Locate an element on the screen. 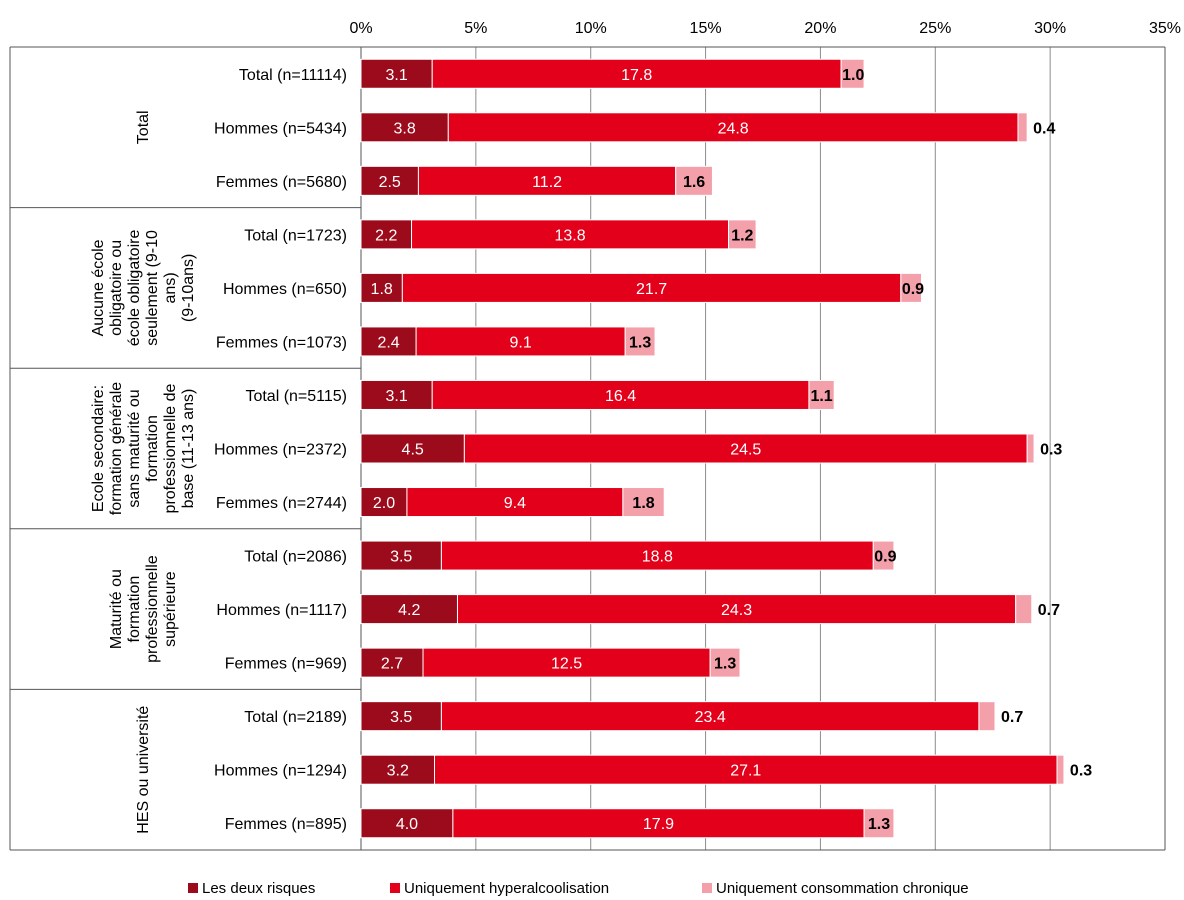 Image resolution: width=1184 pixels, height=900 pixels. row-label: Total (n=2086) is located at coordinates (295, 557).